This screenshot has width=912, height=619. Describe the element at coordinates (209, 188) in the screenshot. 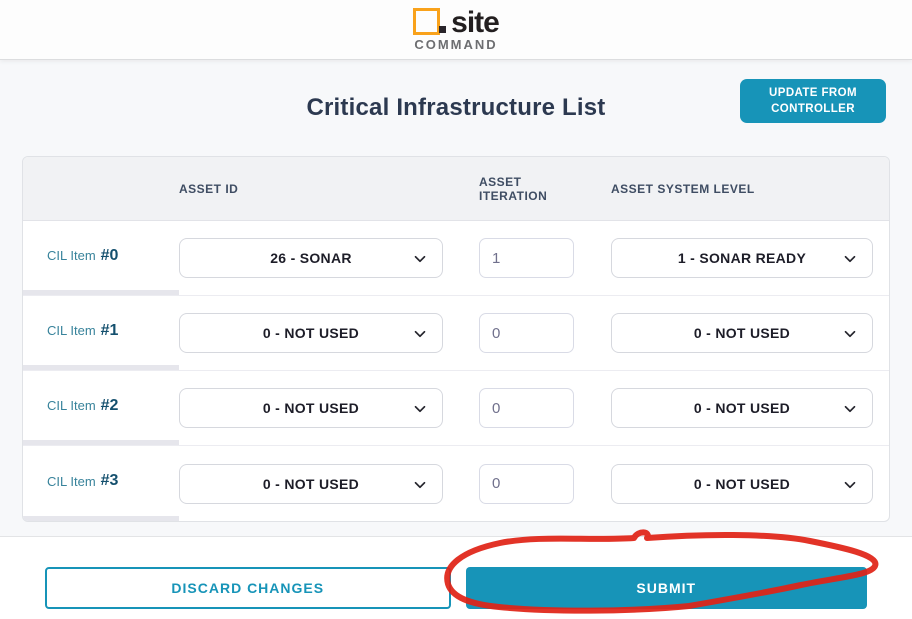

I see `header-asset-id: ASSET ID` at that location.